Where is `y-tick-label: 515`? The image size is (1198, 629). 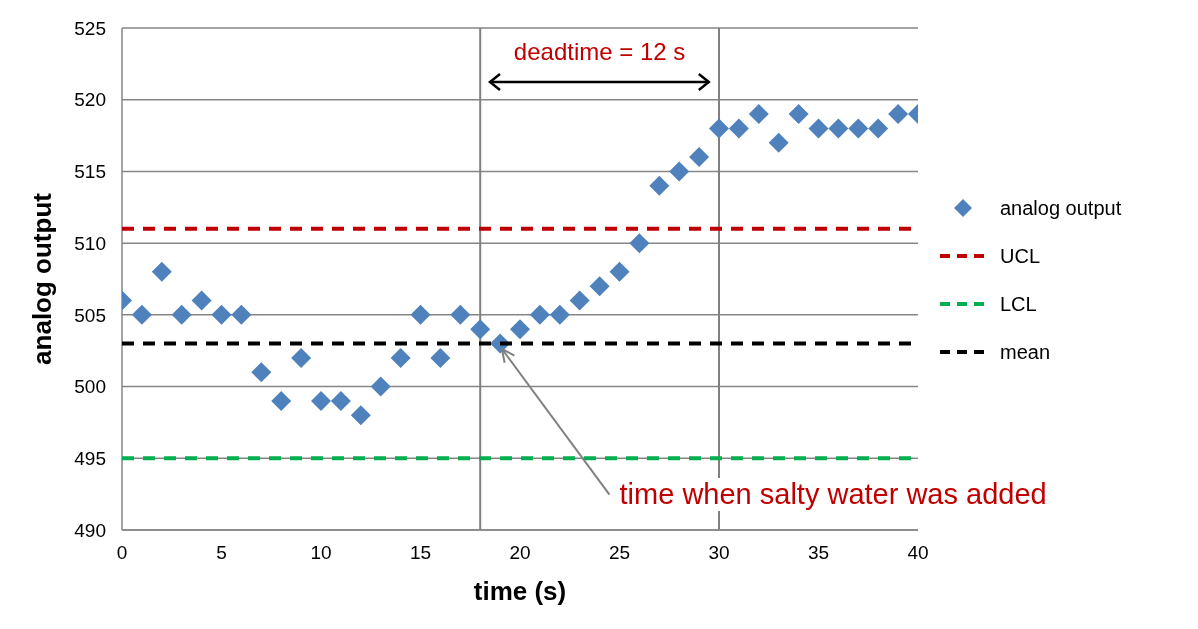
y-tick-label: 515 is located at coordinates (90, 172).